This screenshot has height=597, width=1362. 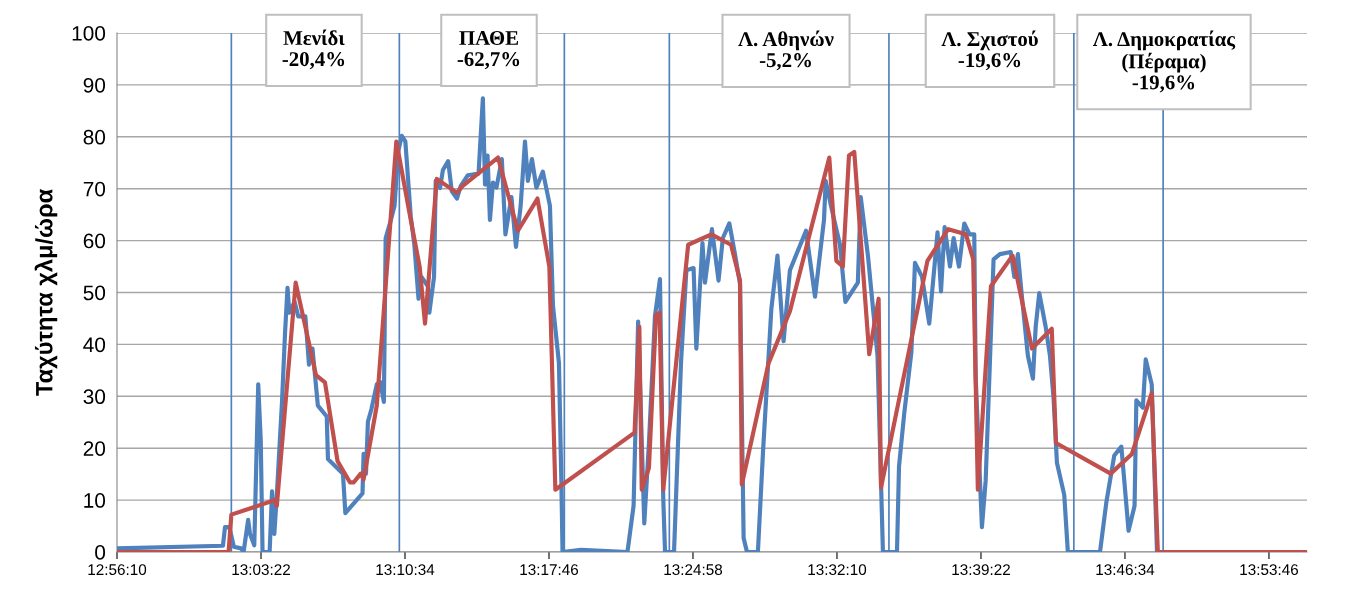 I want to click on x-tick-label: 13:03:22, so click(x=261, y=570).